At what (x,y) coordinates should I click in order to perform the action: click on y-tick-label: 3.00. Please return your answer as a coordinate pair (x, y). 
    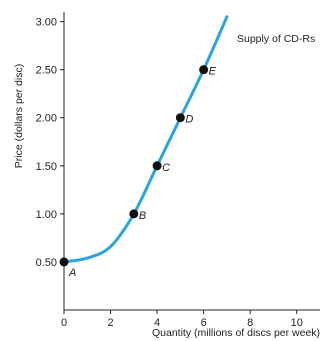
    Looking at the image, I should click on (46, 23).